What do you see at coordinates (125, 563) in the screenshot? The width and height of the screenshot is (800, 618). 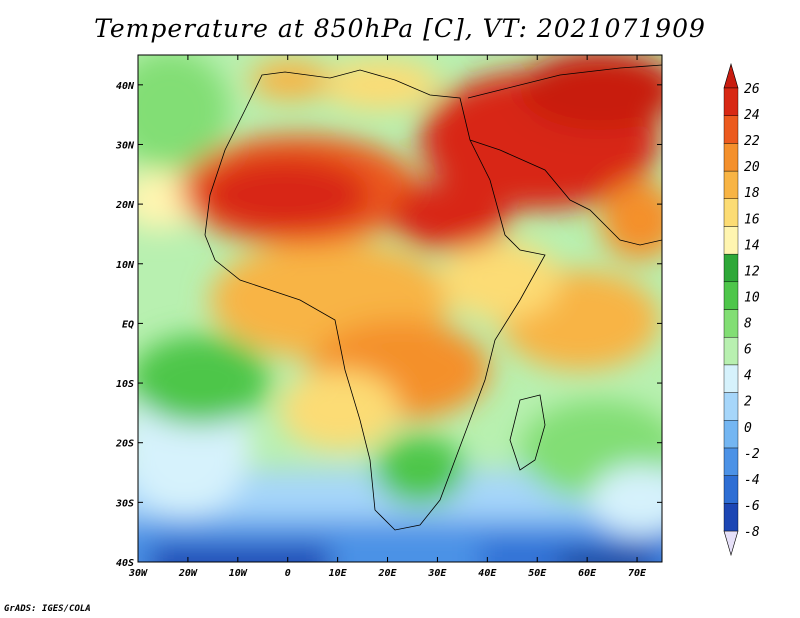 I see `lat-tick-label: 40S` at bounding box center [125, 563].